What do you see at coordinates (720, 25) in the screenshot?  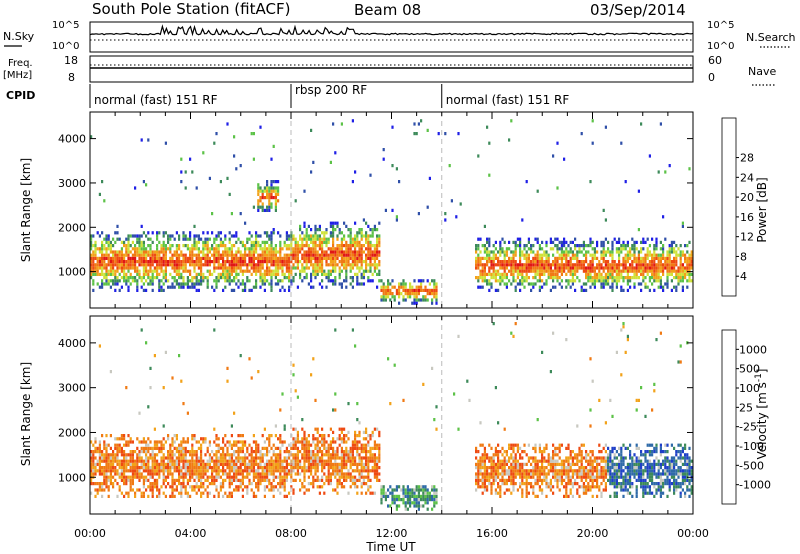 I see `nsearch-tick-top: 10^5` at bounding box center [720, 25].